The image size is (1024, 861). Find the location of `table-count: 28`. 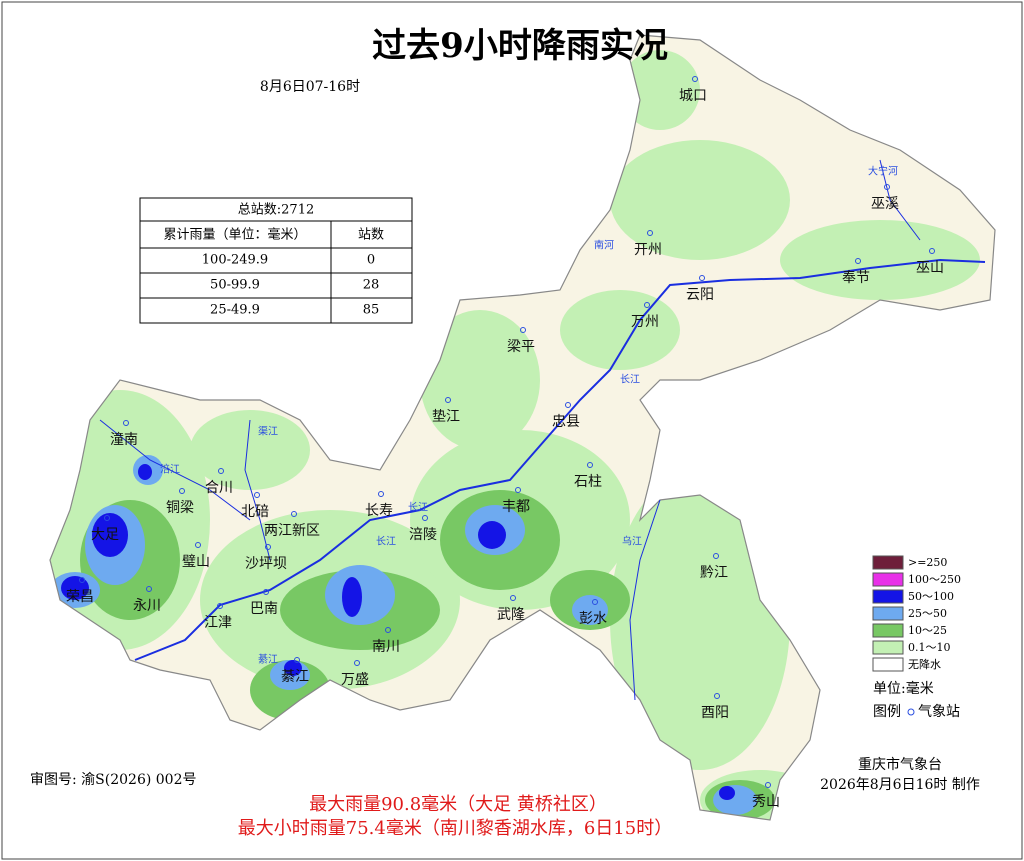

table-count: 28 is located at coordinates (371, 285).